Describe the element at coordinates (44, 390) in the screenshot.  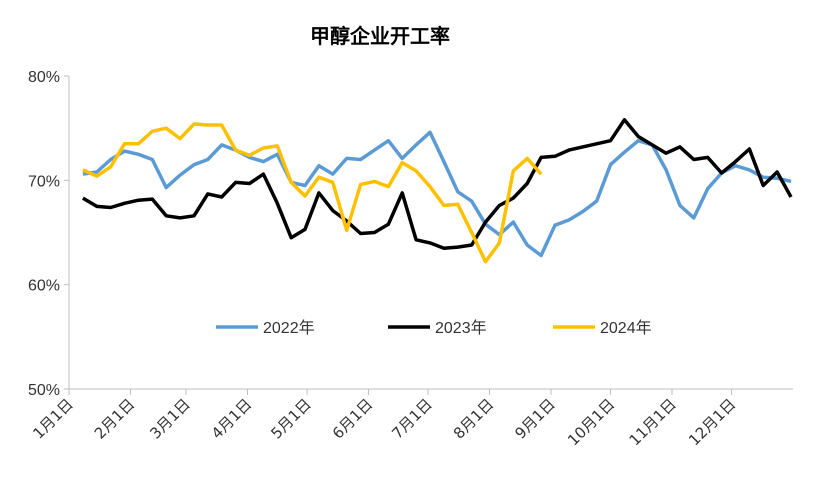
I see `y-tick-label: 50%` at that location.